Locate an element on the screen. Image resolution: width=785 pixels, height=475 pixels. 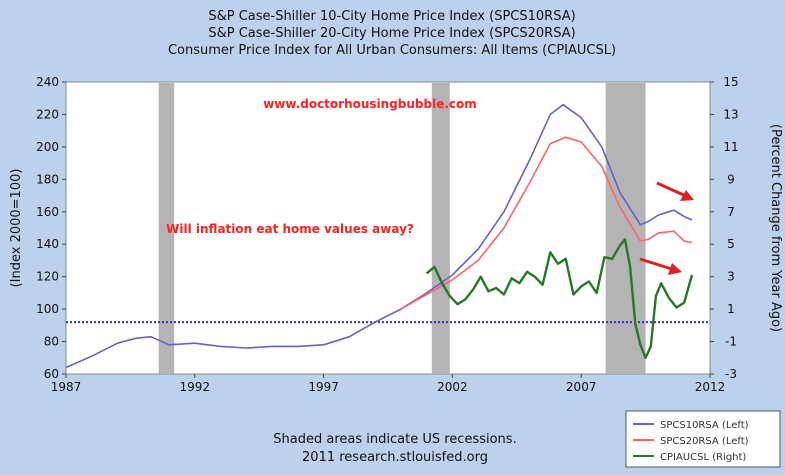
y-left-tick-label: 100 is located at coordinates (47, 309).